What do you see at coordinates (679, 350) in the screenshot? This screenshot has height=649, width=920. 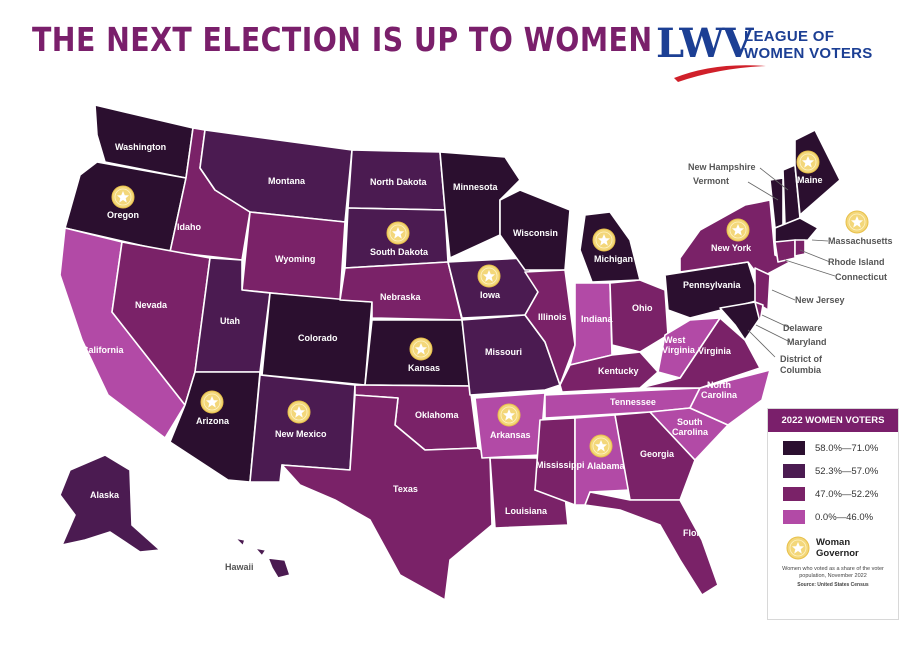 I see `label-west-virginia-2: Virginia` at bounding box center [679, 350].